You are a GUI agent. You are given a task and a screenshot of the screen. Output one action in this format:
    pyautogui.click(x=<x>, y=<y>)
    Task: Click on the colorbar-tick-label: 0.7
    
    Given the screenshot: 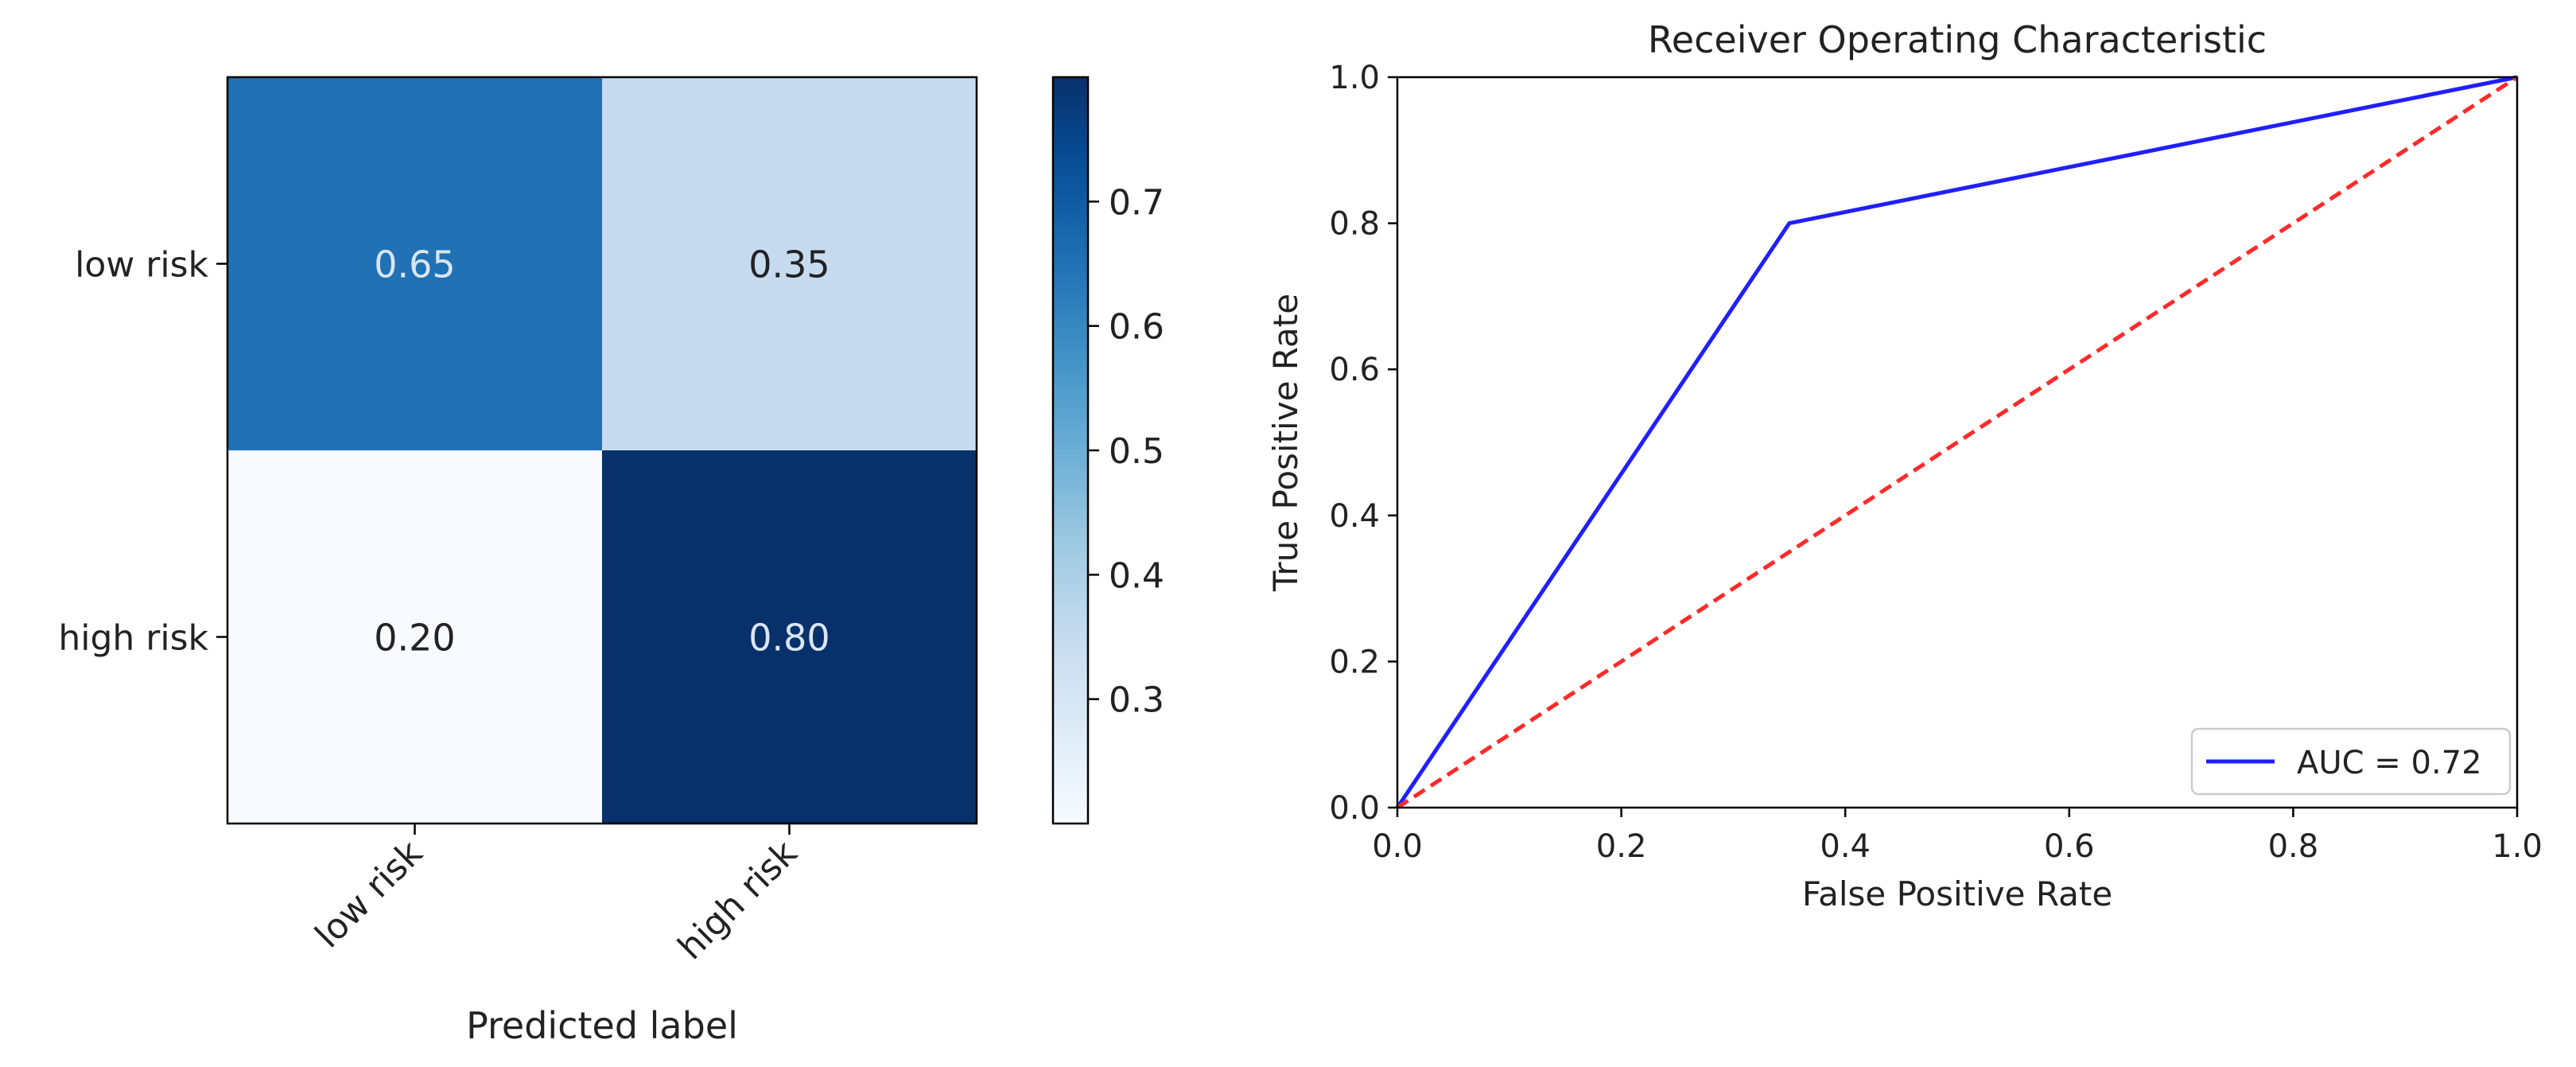 What is the action you would take?
    pyautogui.click(x=1136, y=202)
    